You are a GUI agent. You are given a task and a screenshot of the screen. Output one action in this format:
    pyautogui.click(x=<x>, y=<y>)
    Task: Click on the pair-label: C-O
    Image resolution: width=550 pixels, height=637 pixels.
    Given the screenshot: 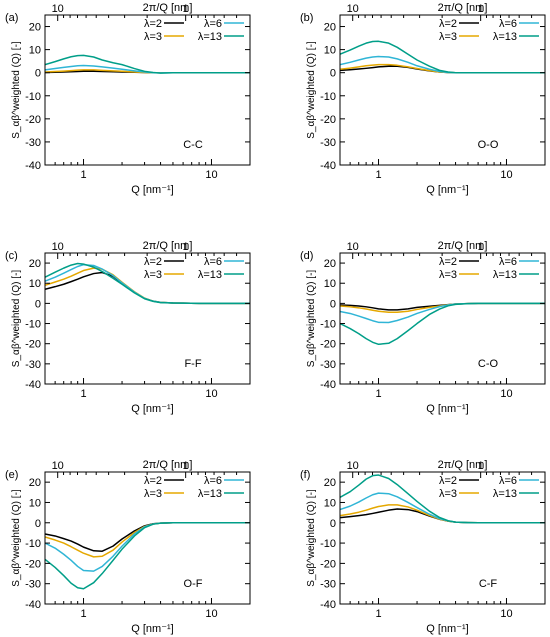 What is the action you would take?
    pyautogui.click(x=488, y=364)
    